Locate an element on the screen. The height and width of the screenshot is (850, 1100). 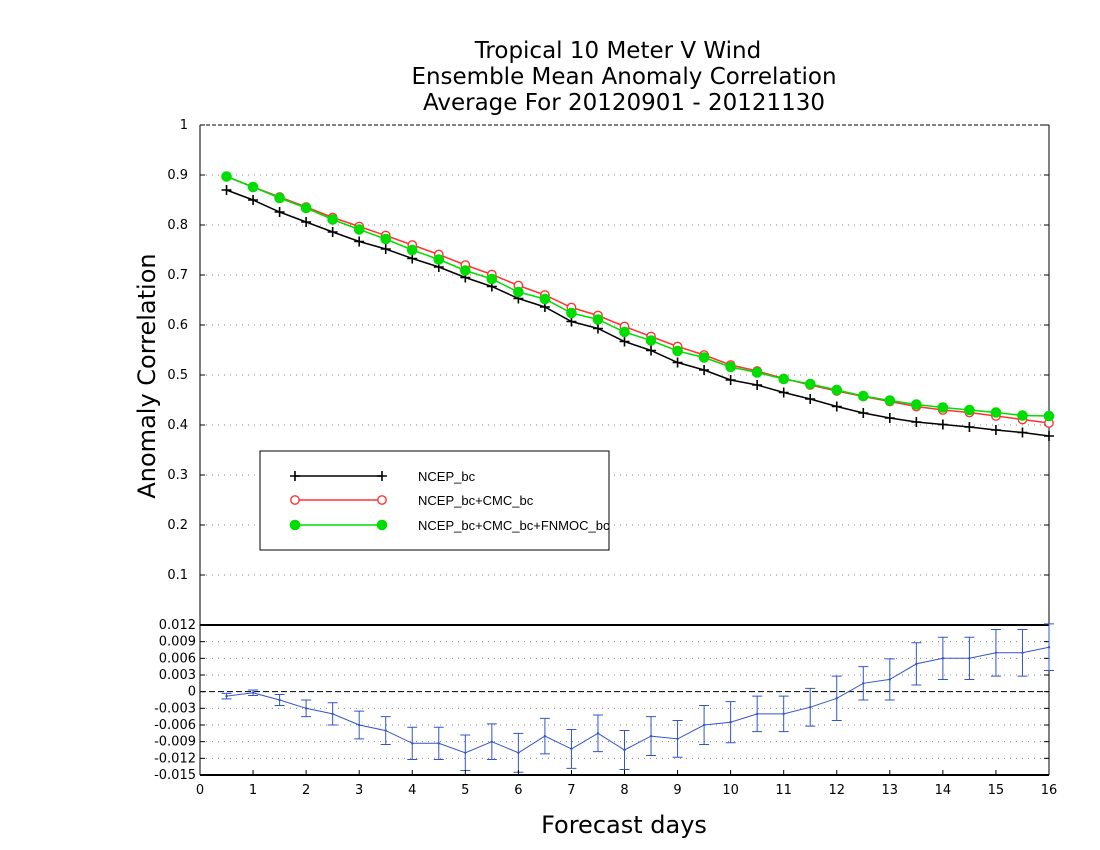
legend-entry: NCEP_bc+CMC_bc+FNMOC_bc is located at coordinates (449, 525).